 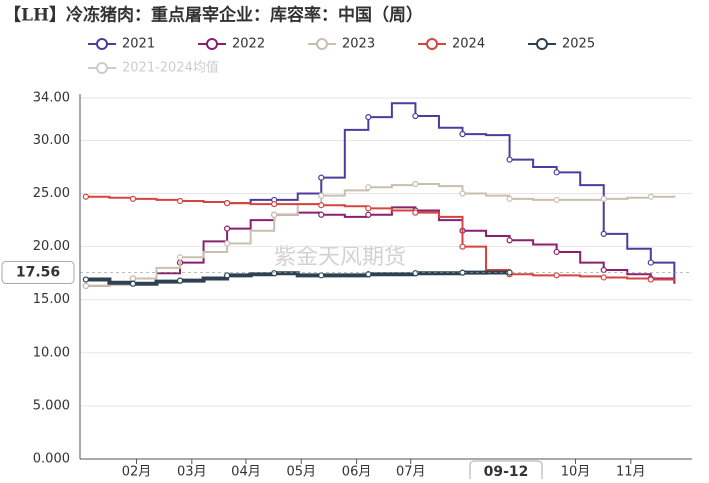 What do you see at coordinates (301, 472) in the screenshot?
I see `x-tick-label: 05月` at bounding box center [301, 472].